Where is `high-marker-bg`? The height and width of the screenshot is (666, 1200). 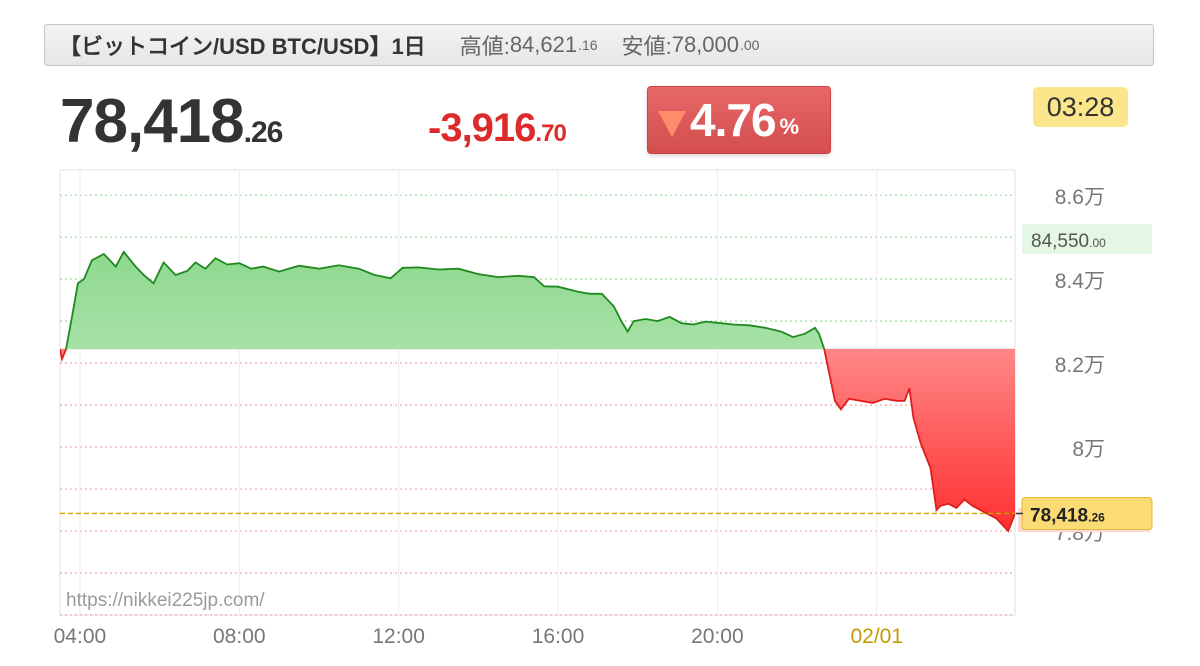
high-marker-bg is located at coordinates (1087, 239).